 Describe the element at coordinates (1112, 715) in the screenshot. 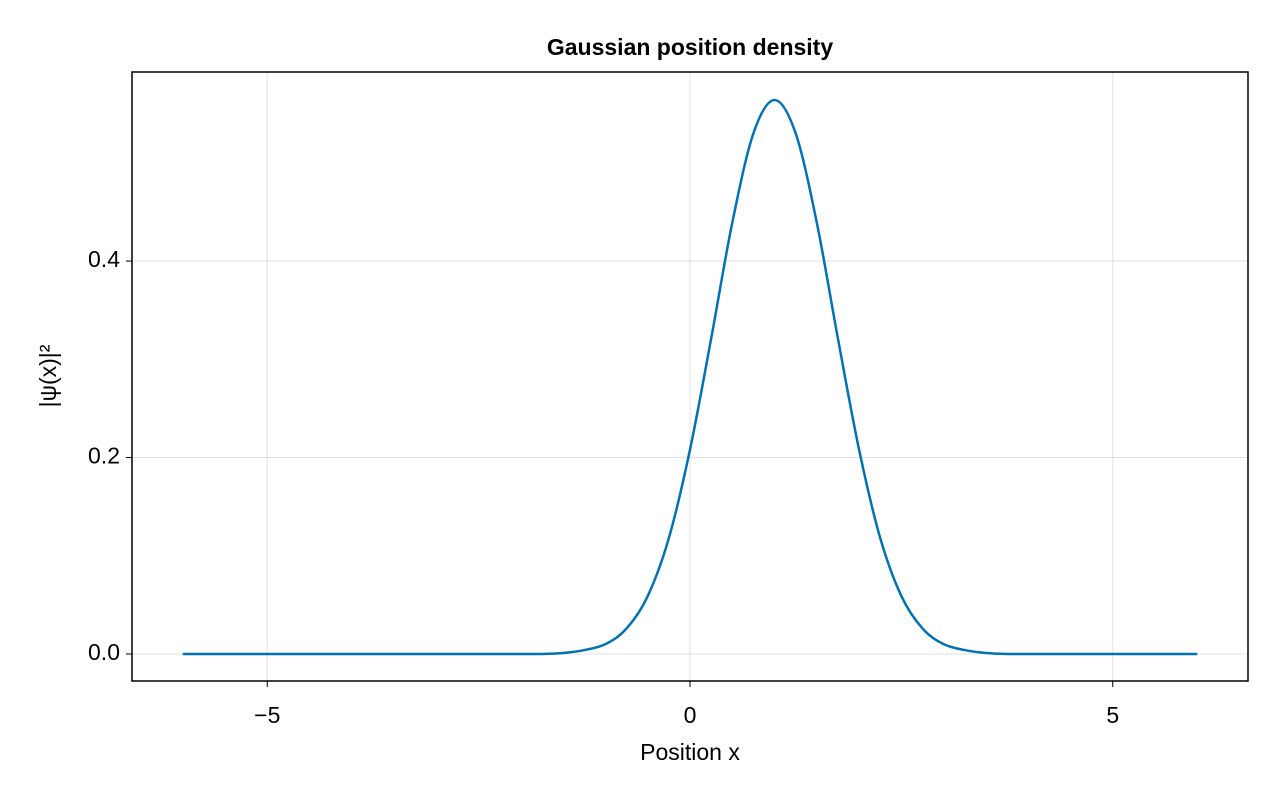

I see `x-tick-label: 5` at that location.